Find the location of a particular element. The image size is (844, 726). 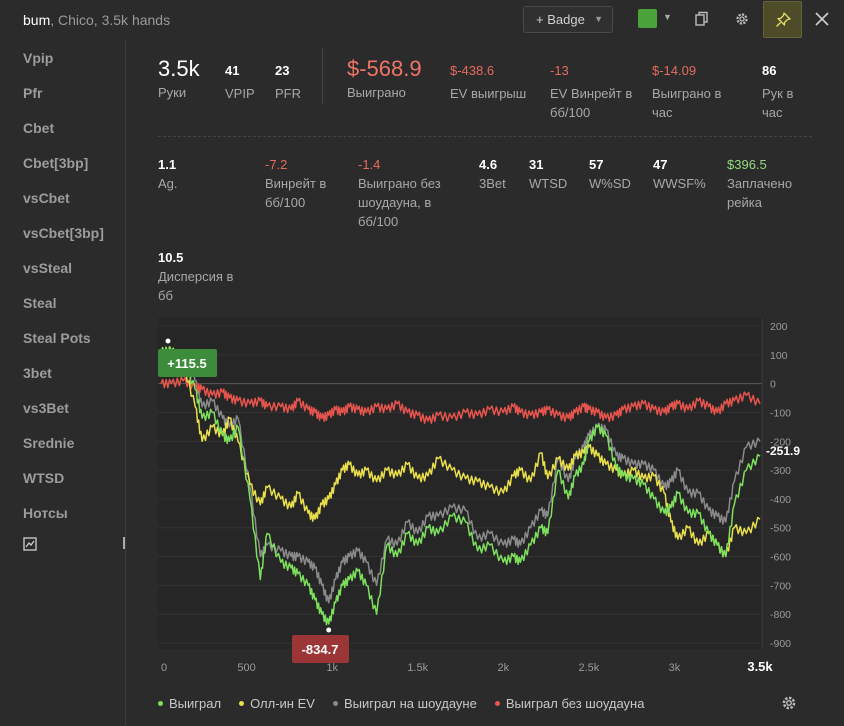

stat-hands-per-hour: 86 Рук в час is located at coordinates (787, 91).